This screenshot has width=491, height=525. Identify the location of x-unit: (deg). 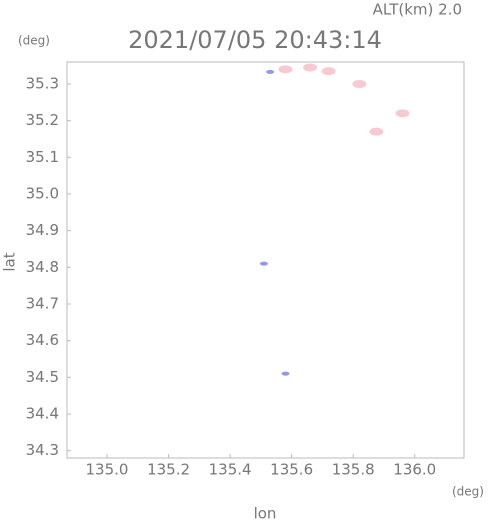
(468, 492).